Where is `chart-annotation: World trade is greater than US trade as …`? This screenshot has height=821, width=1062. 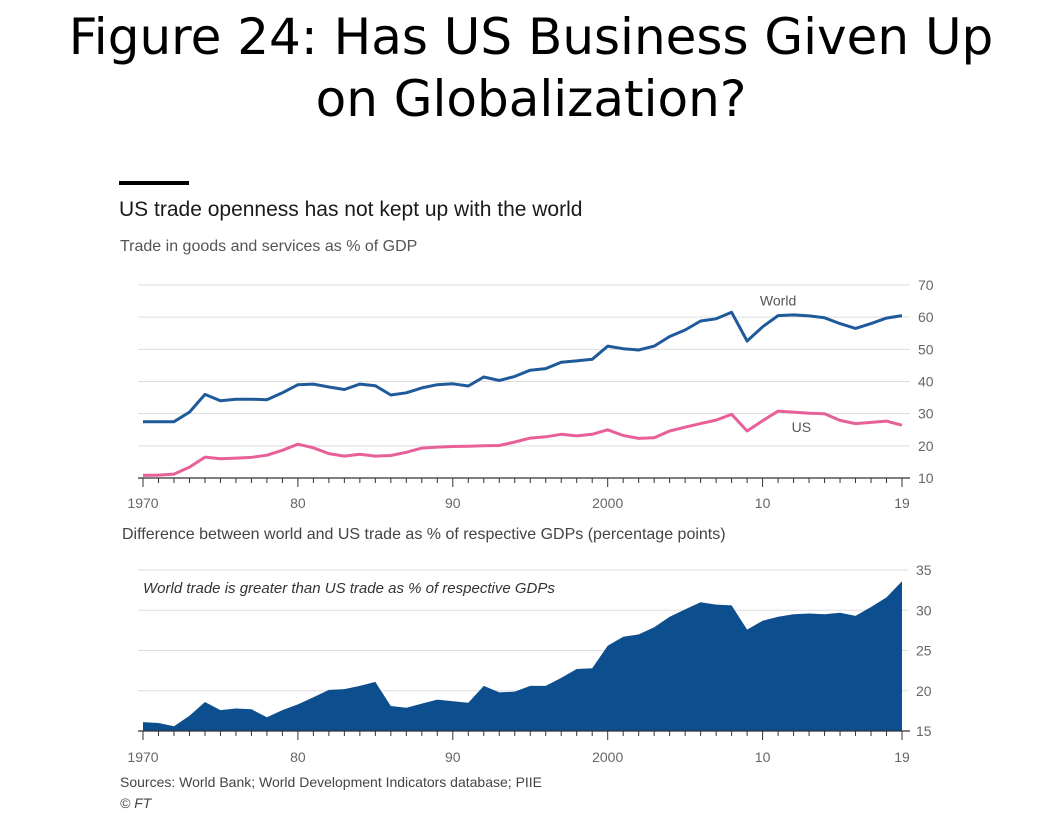 chart-annotation: World trade is greater than US trade as … is located at coordinates (349, 588).